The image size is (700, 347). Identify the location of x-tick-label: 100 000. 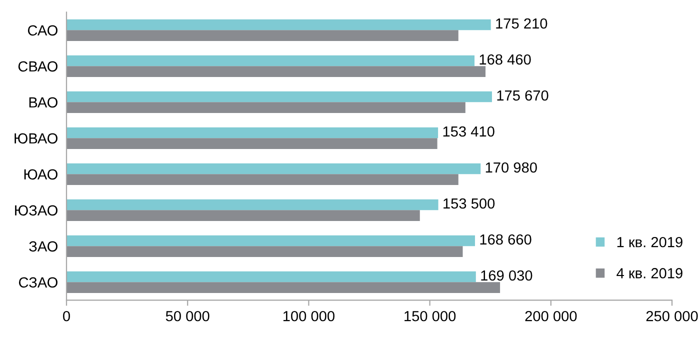
(308, 316).